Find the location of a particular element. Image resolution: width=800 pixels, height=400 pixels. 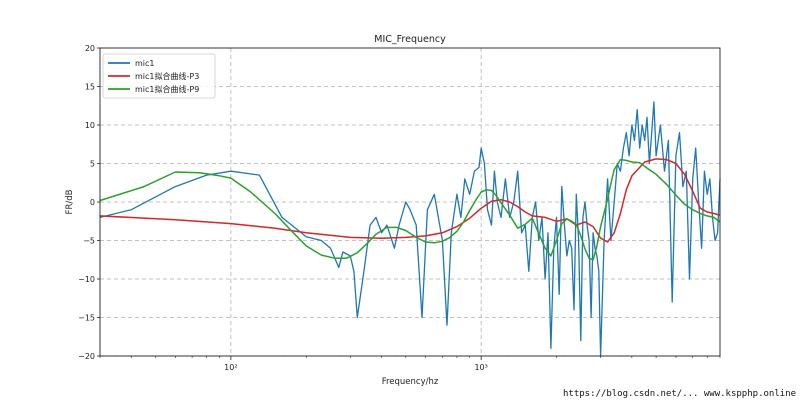

legend: mic1 mic1拟合曲线-P3 mic1拟合曲线-P9 is located at coordinates (159, 76).